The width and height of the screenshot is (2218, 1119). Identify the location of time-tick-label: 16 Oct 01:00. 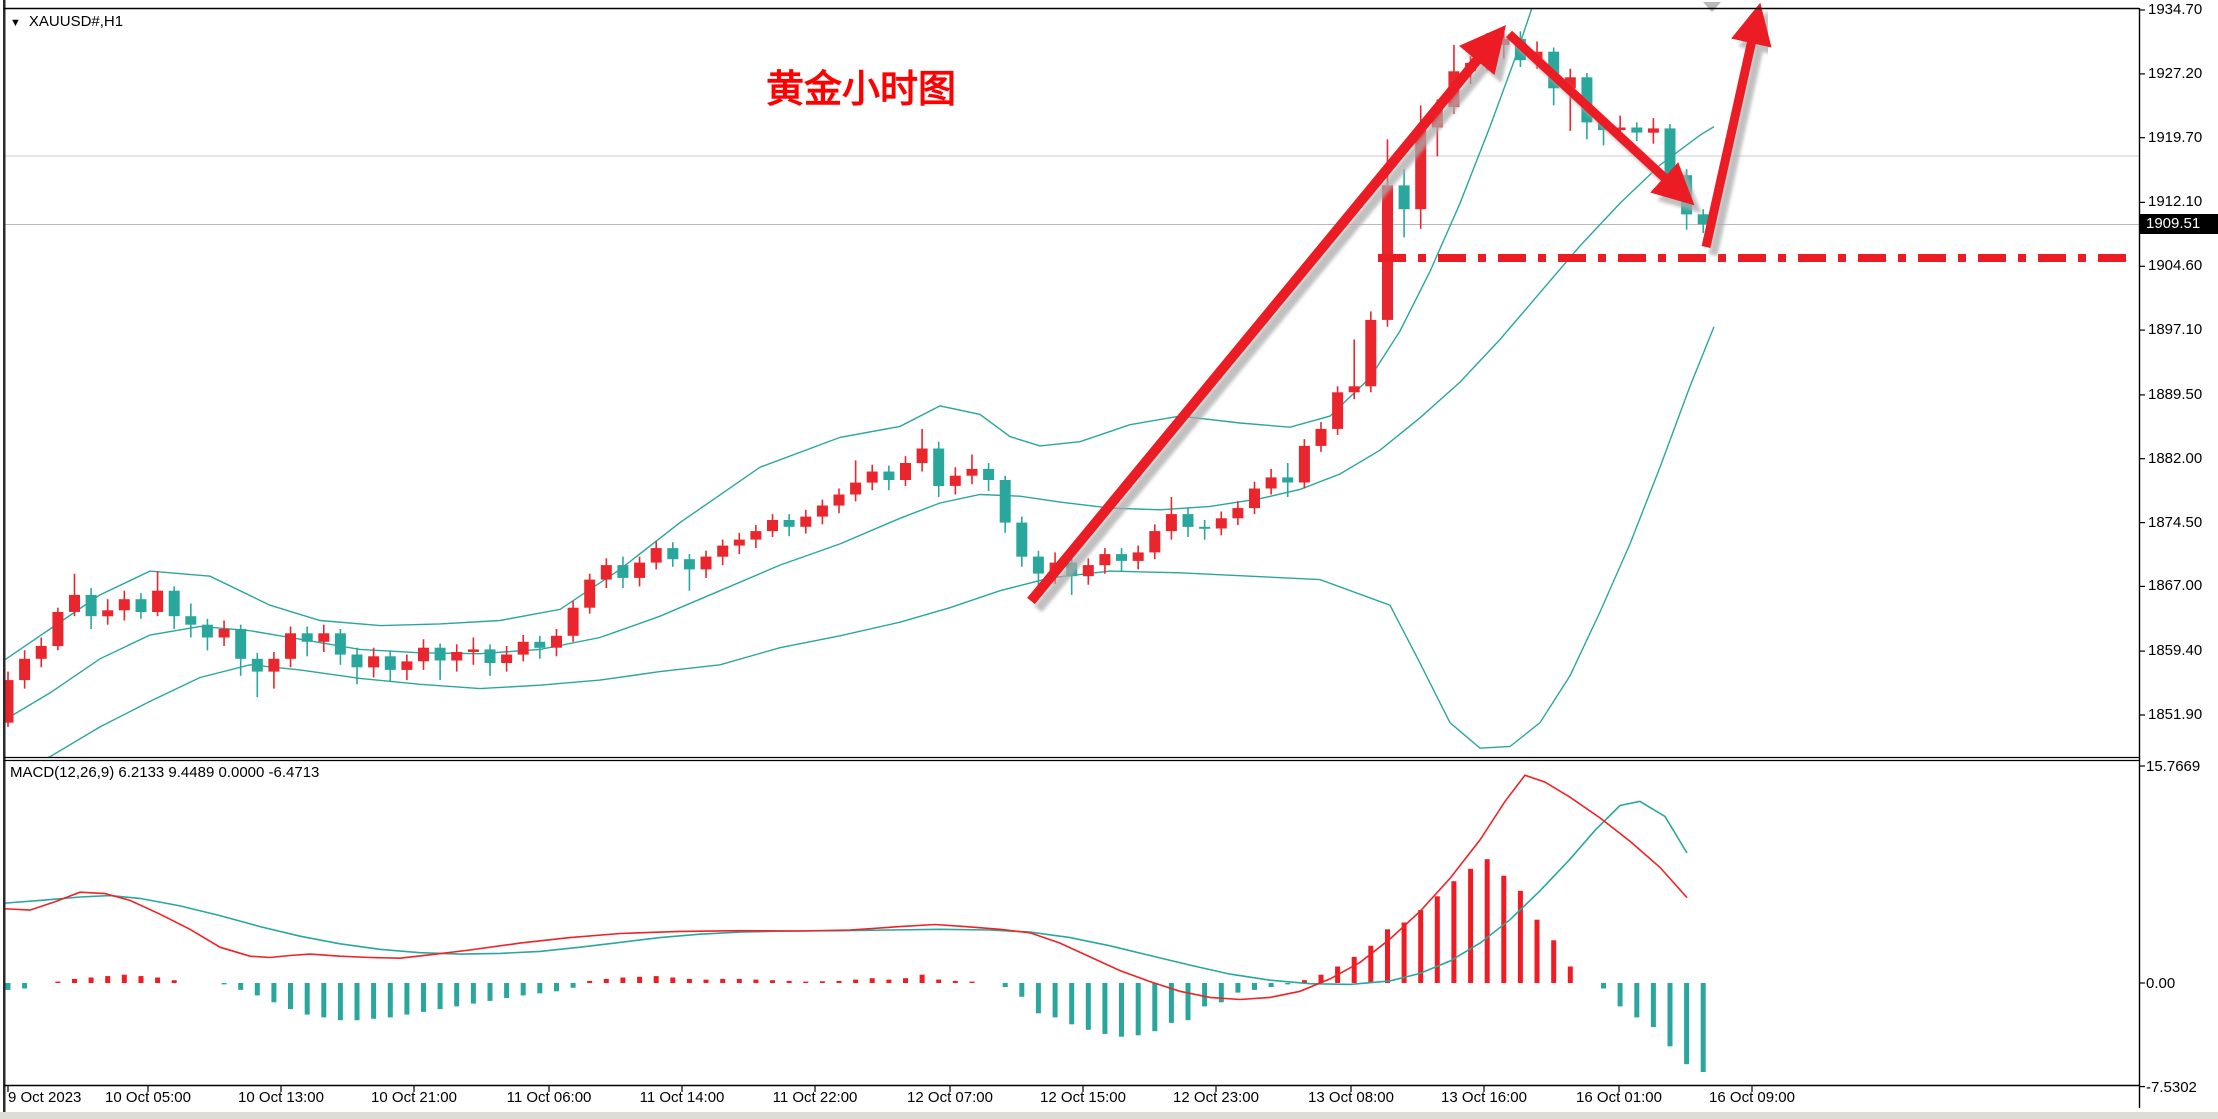
(1619, 1097).